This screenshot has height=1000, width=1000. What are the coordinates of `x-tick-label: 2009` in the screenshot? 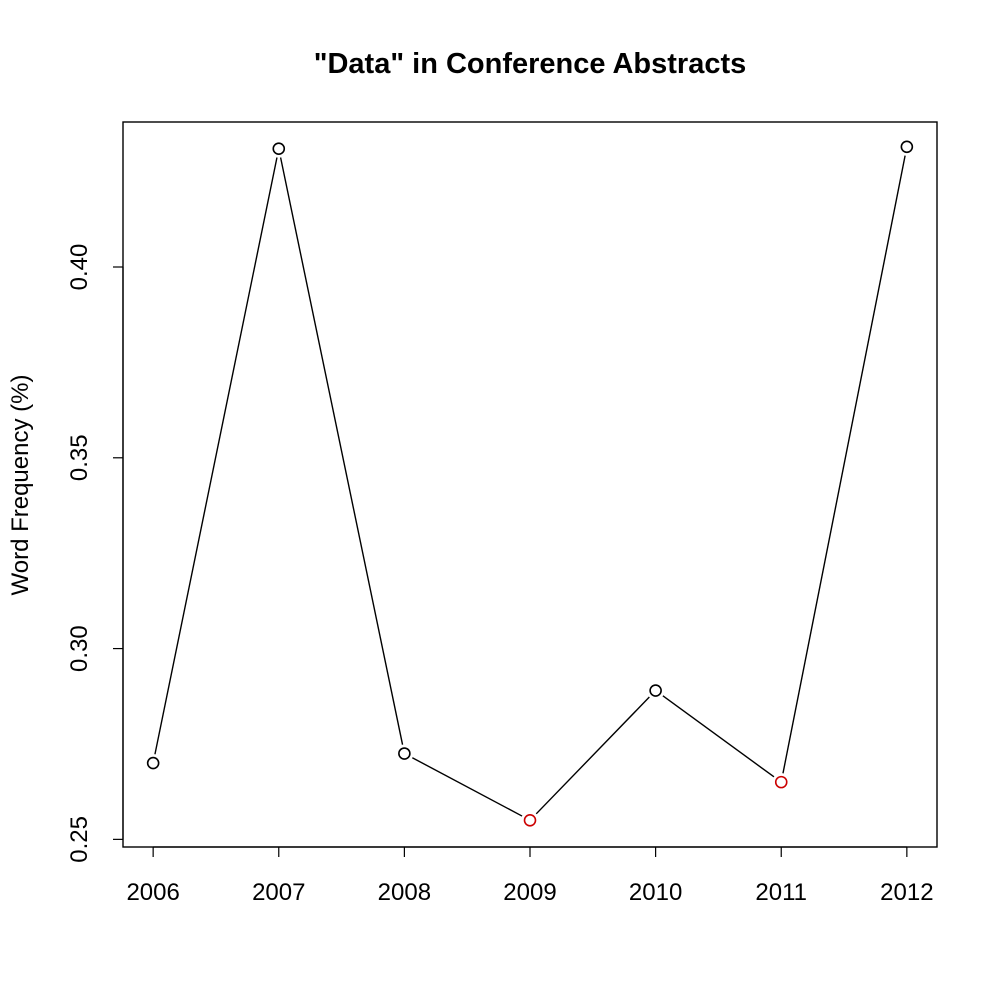 It's located at (529, 892).